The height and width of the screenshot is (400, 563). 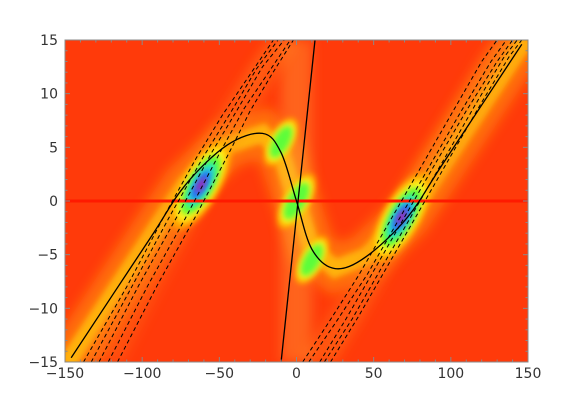 I want to click on y-tick-label-6: 15, so click(x=49, y=41).